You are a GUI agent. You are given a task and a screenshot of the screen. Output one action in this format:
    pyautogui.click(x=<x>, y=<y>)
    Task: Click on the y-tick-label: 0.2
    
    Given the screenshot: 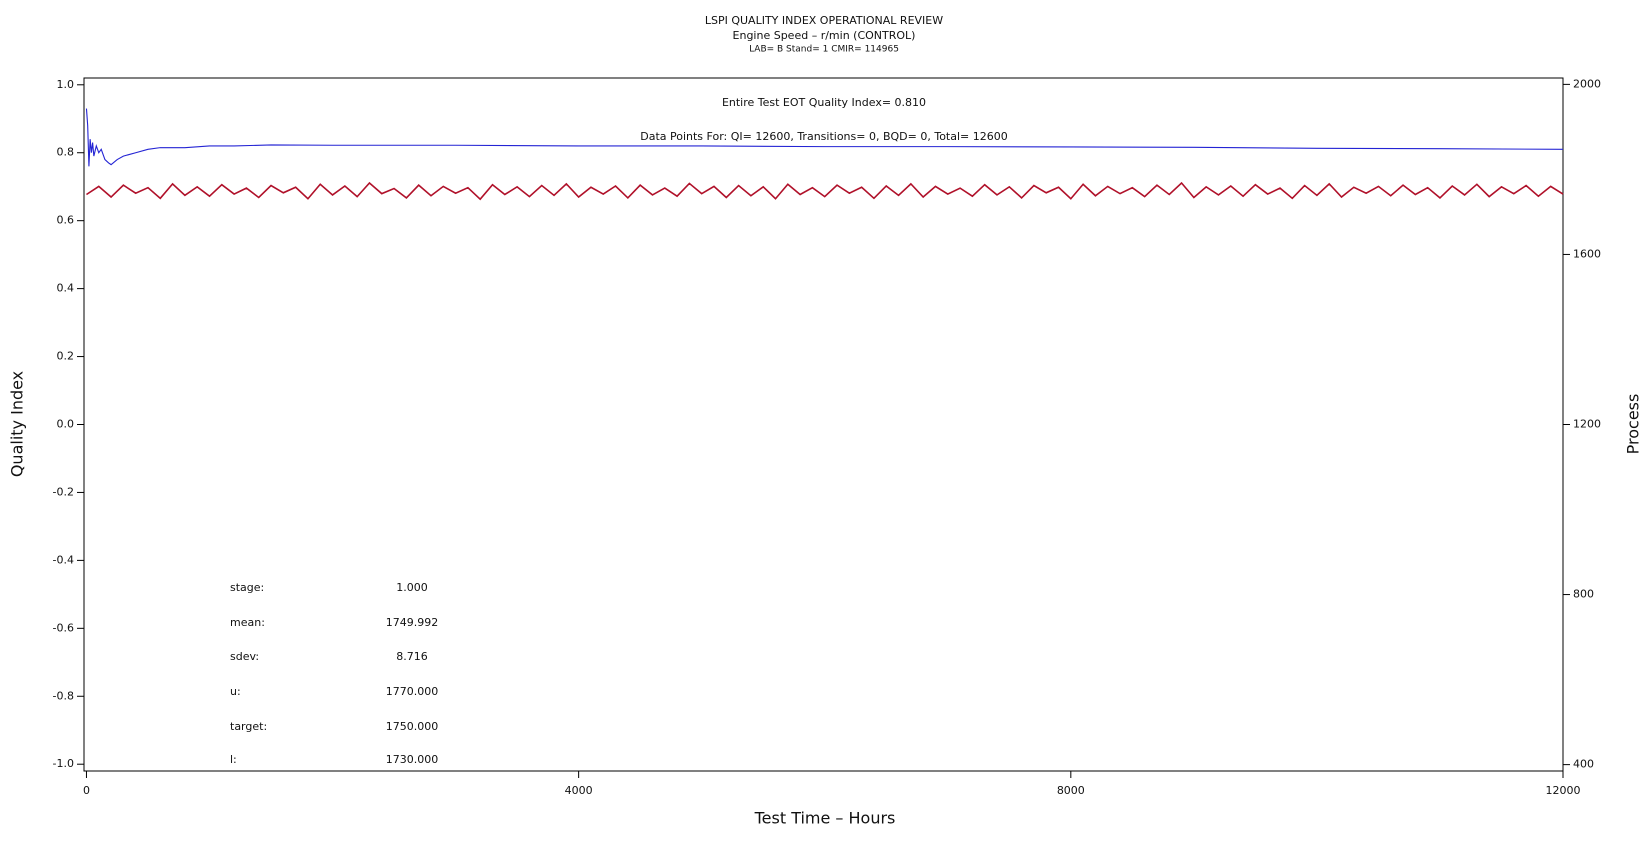 What is the action you would take?
    pyautogui.click(x=66, y=356)
    